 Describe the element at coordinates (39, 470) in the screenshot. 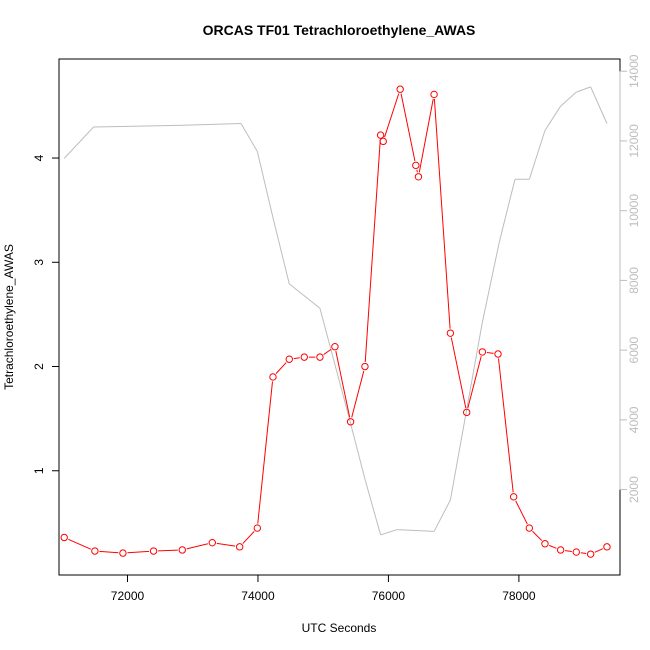

I see `y-tick-label: 1` at that location.